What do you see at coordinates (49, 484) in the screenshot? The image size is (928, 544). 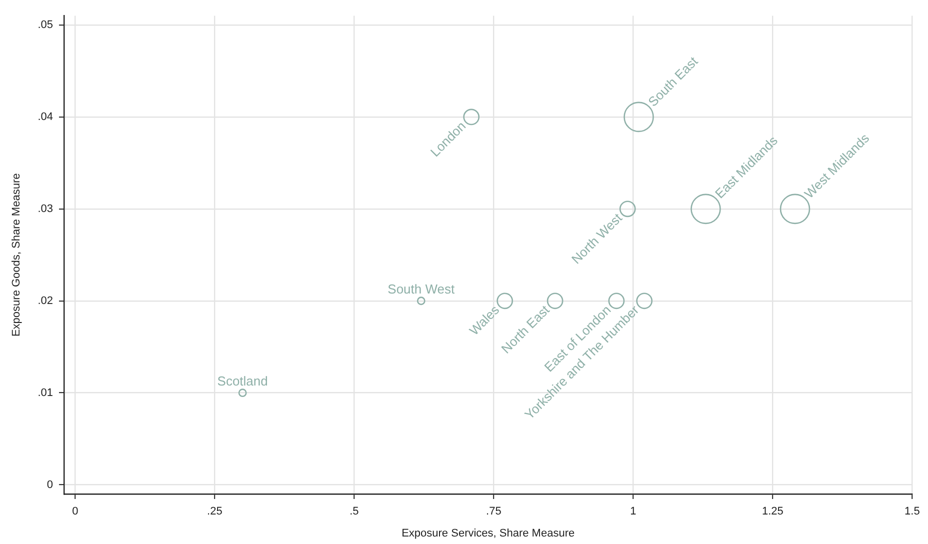 I see `y-tick-label: 0` at bounding box center [49, 484].